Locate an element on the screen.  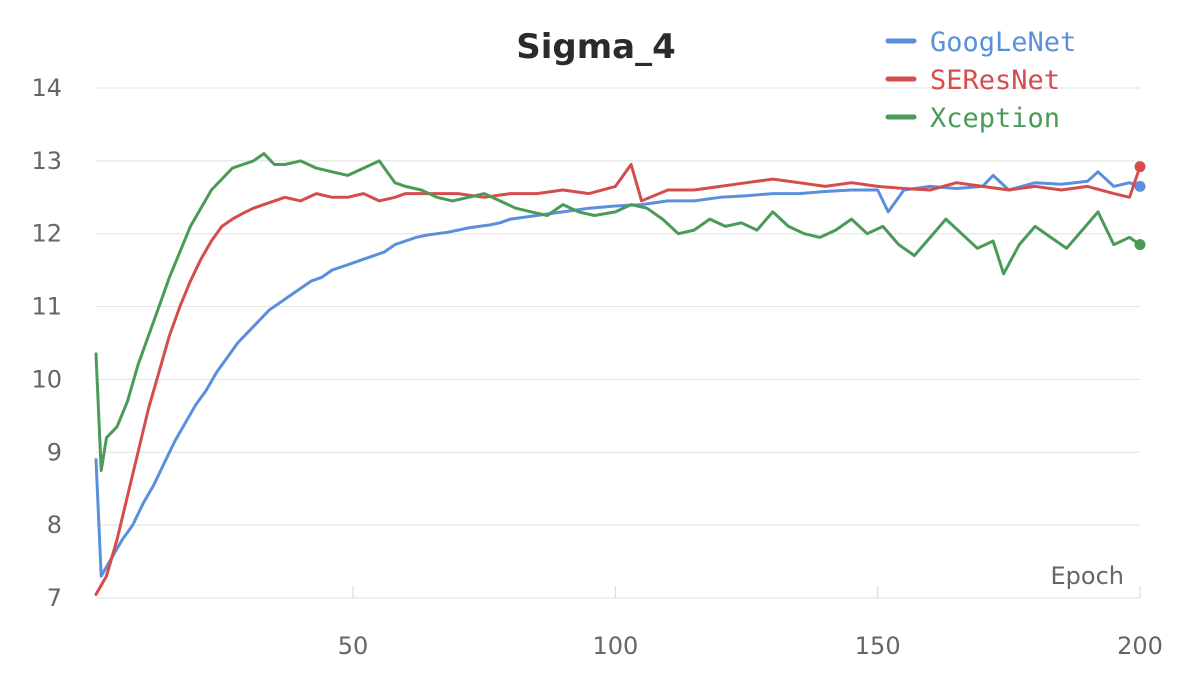
y-tick-label: 9 is located at coordinates (54, 452).